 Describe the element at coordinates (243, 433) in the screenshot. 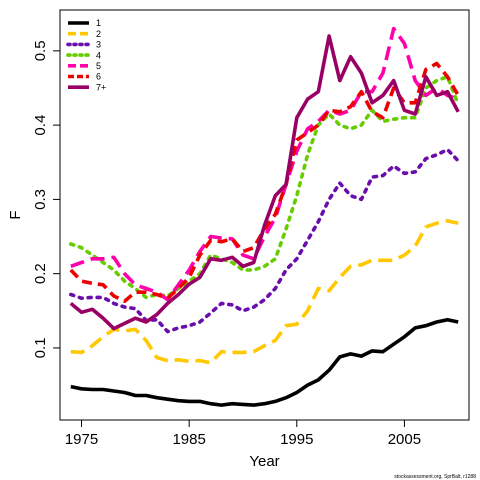

I see `x-axis: 1975 1985 1995 2005` at that location.